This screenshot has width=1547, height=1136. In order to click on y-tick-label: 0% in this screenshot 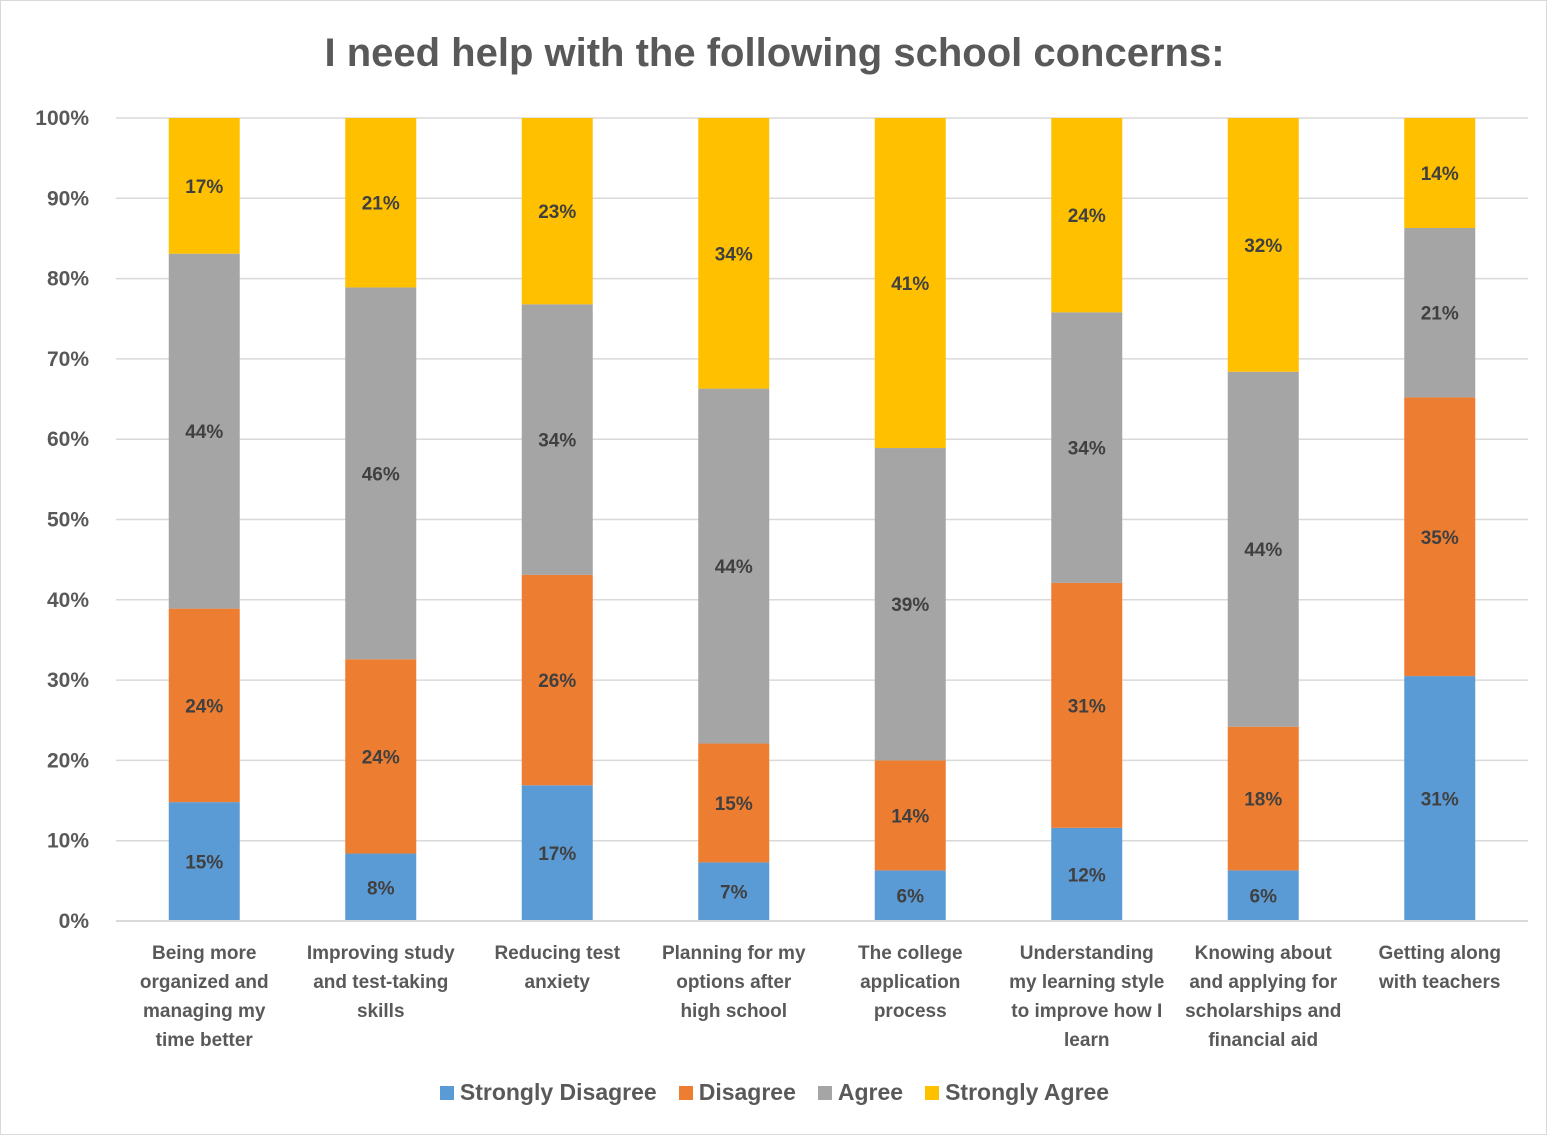, I will do `click(74, 921)`.